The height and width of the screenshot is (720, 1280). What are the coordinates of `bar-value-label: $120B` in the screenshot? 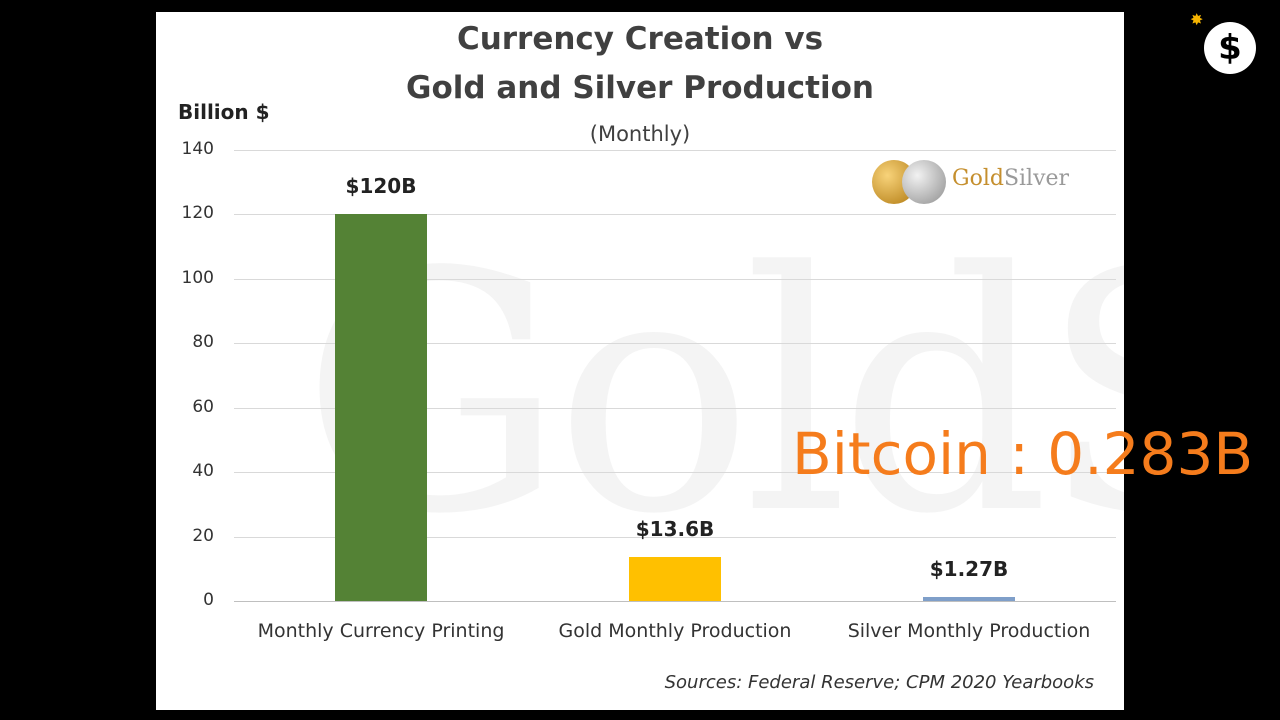 It's located at (381, 186).